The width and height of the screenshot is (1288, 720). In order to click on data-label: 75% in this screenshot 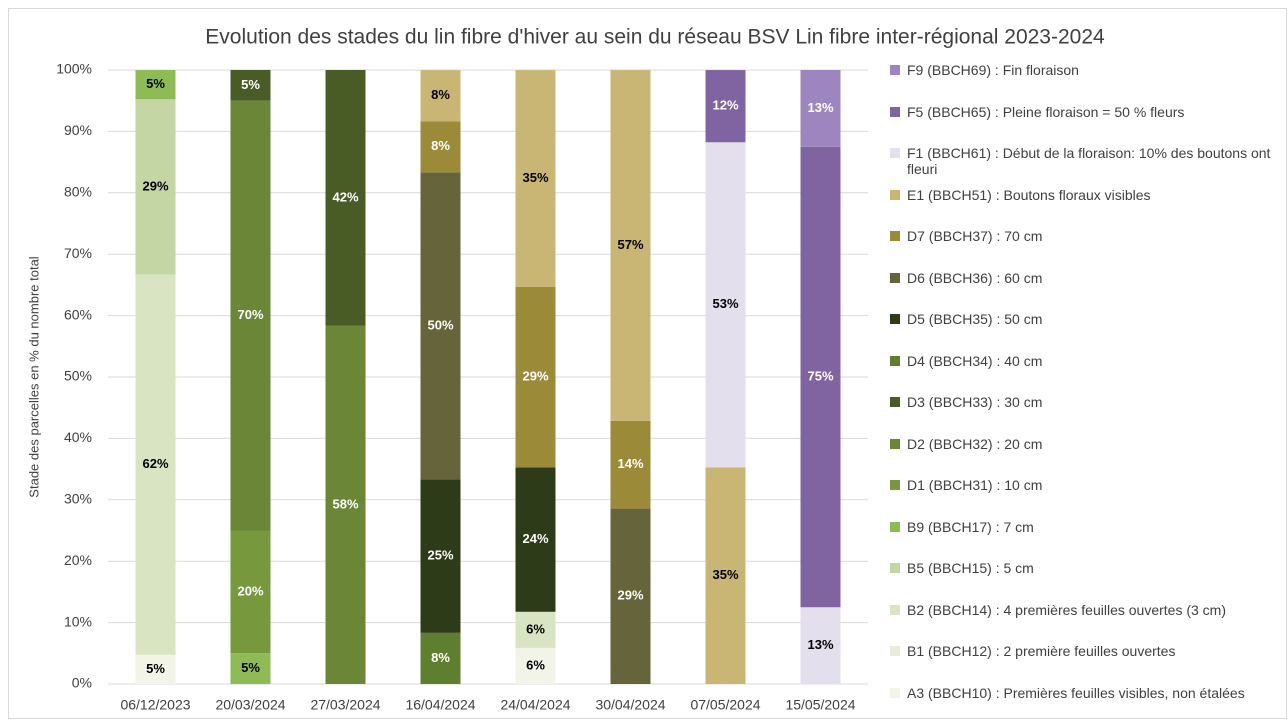, I will do `click(820, 375)`.